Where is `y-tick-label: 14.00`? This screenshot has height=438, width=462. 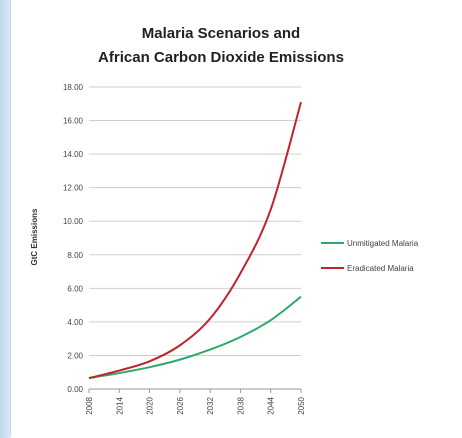
y-tick-label: 14.00 is located at coordinates (73, 154).